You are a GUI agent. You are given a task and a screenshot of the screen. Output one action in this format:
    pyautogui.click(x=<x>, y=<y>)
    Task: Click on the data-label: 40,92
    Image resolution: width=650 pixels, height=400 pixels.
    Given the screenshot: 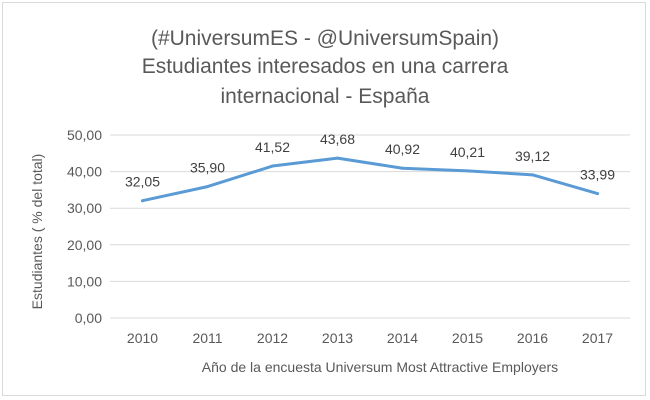 What is the action you would take?
    pyautogui.click(x=402, y=149)
    